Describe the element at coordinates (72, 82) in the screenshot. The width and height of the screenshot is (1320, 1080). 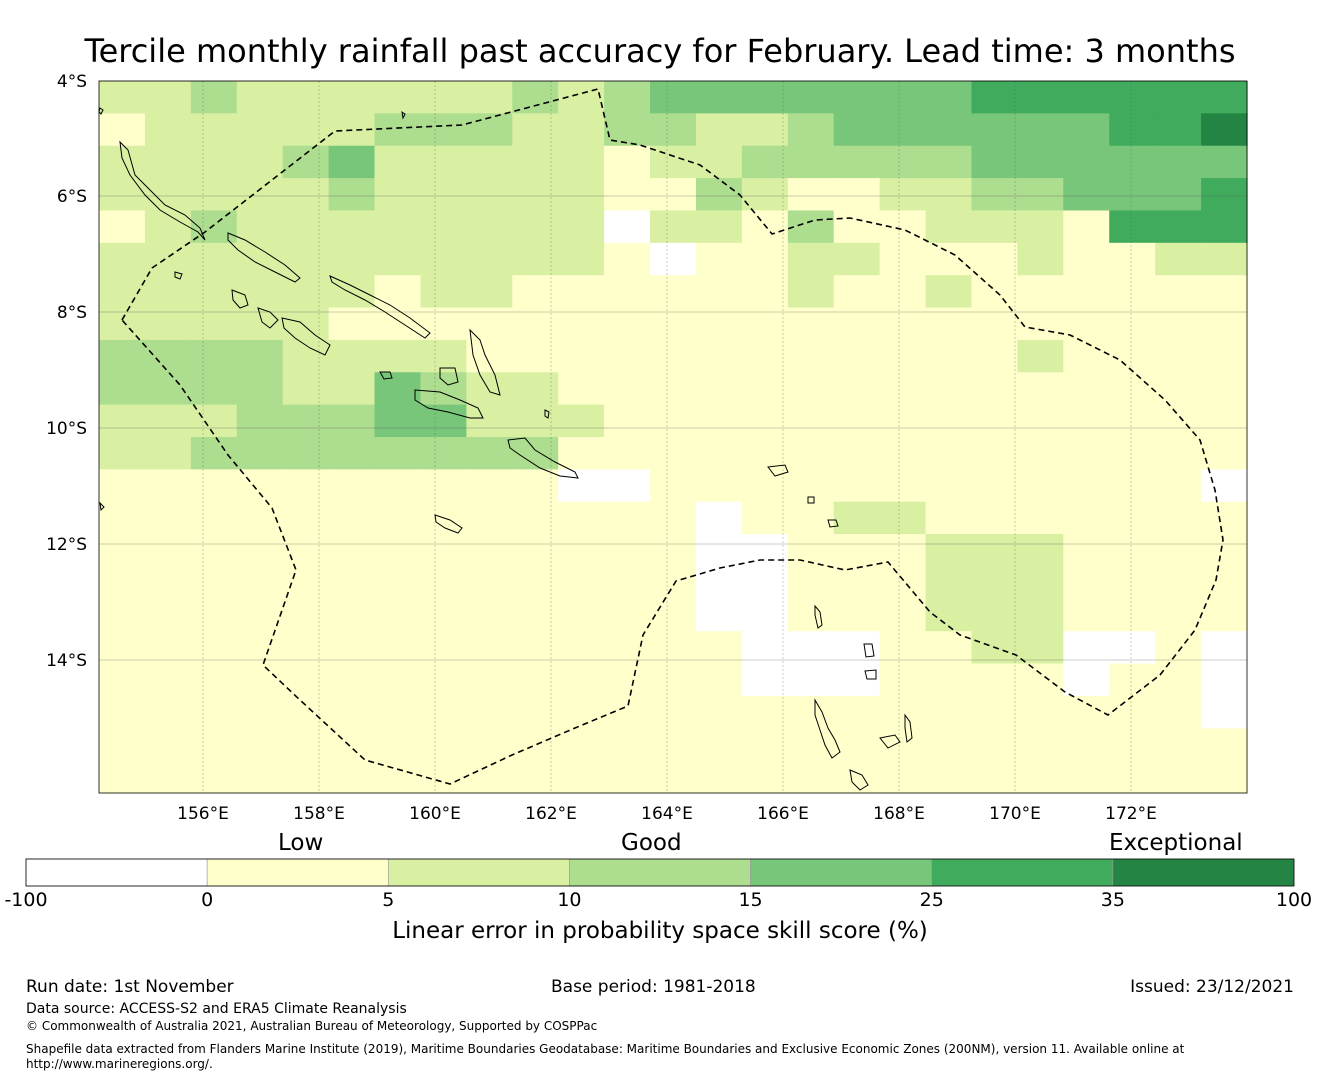
I see `lat-label: 4°S` at that location.